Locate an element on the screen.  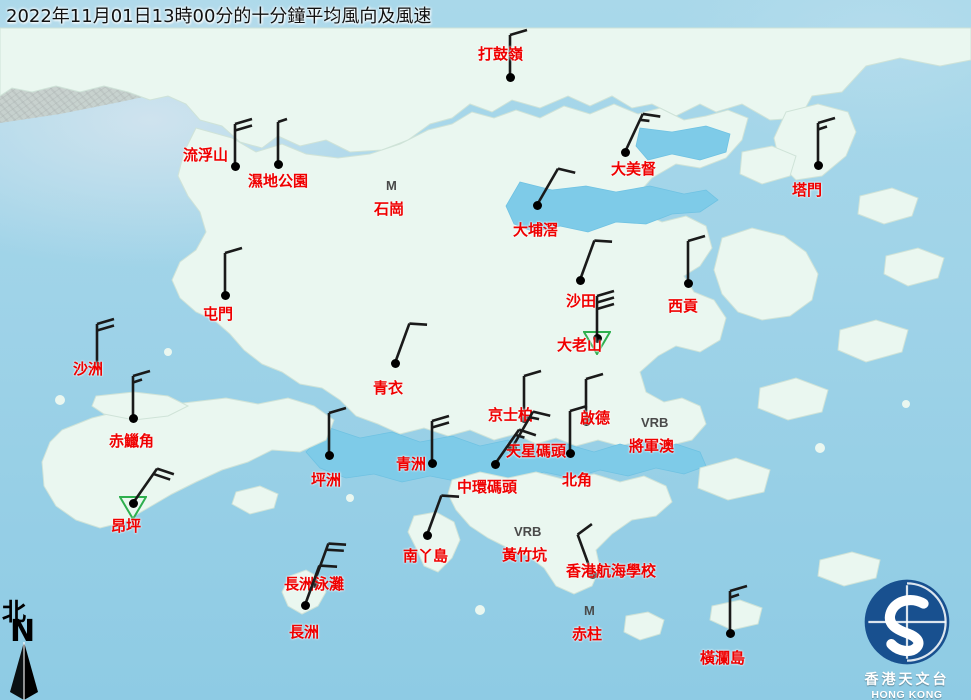
station-label: 昂坪 is located at coordinates (126, 526).